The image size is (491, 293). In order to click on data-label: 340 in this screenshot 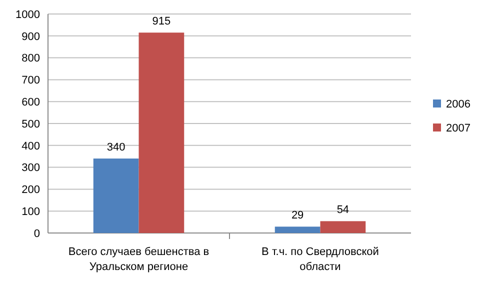, I will do `click(116, 148)`.